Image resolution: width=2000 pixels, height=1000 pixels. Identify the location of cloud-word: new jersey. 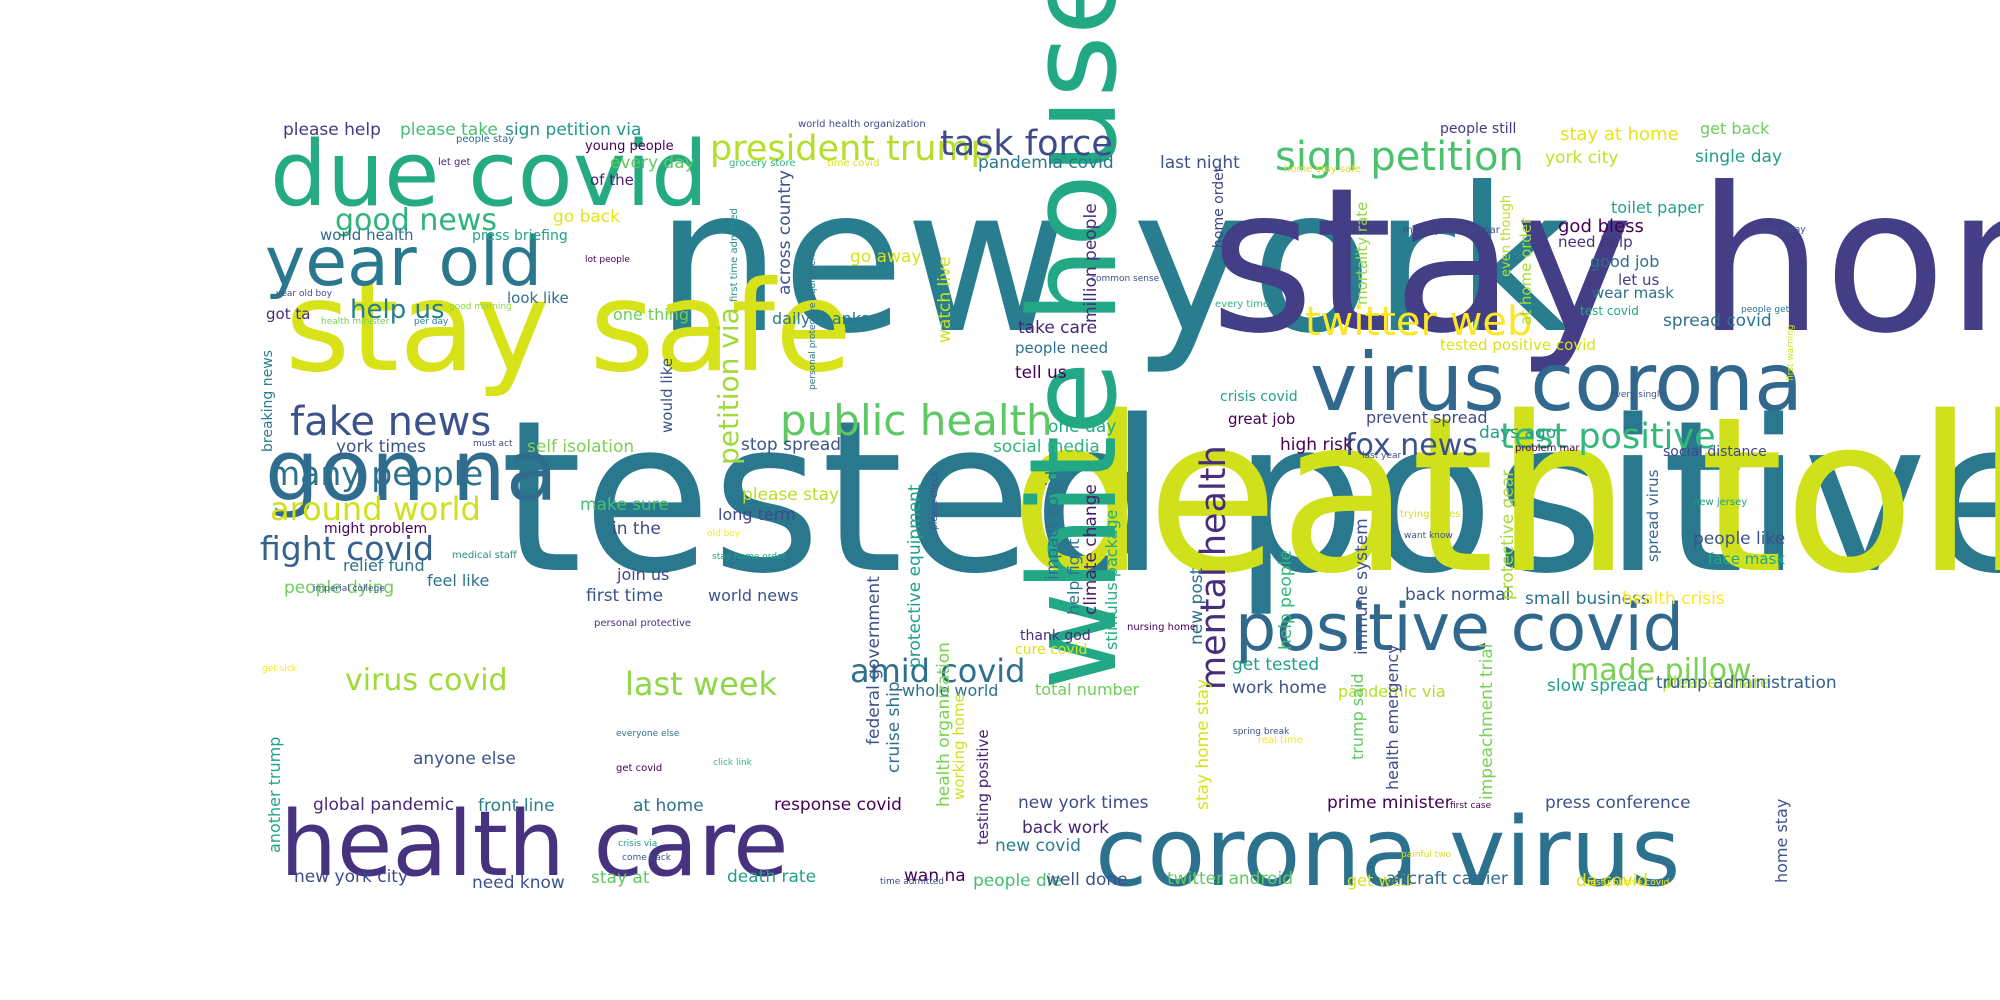
(1720, 502).